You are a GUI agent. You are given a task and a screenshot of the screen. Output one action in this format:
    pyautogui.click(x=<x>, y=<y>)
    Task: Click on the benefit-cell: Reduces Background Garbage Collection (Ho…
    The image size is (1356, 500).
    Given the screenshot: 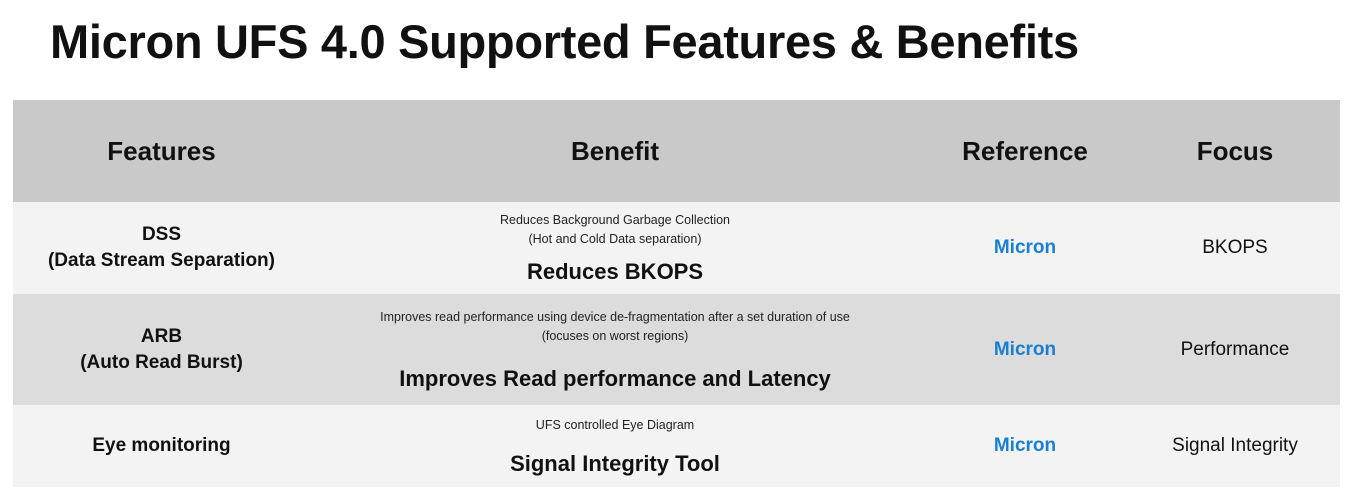 What is the action you would take?
    pyautogui.click(x=615, y=248)
    